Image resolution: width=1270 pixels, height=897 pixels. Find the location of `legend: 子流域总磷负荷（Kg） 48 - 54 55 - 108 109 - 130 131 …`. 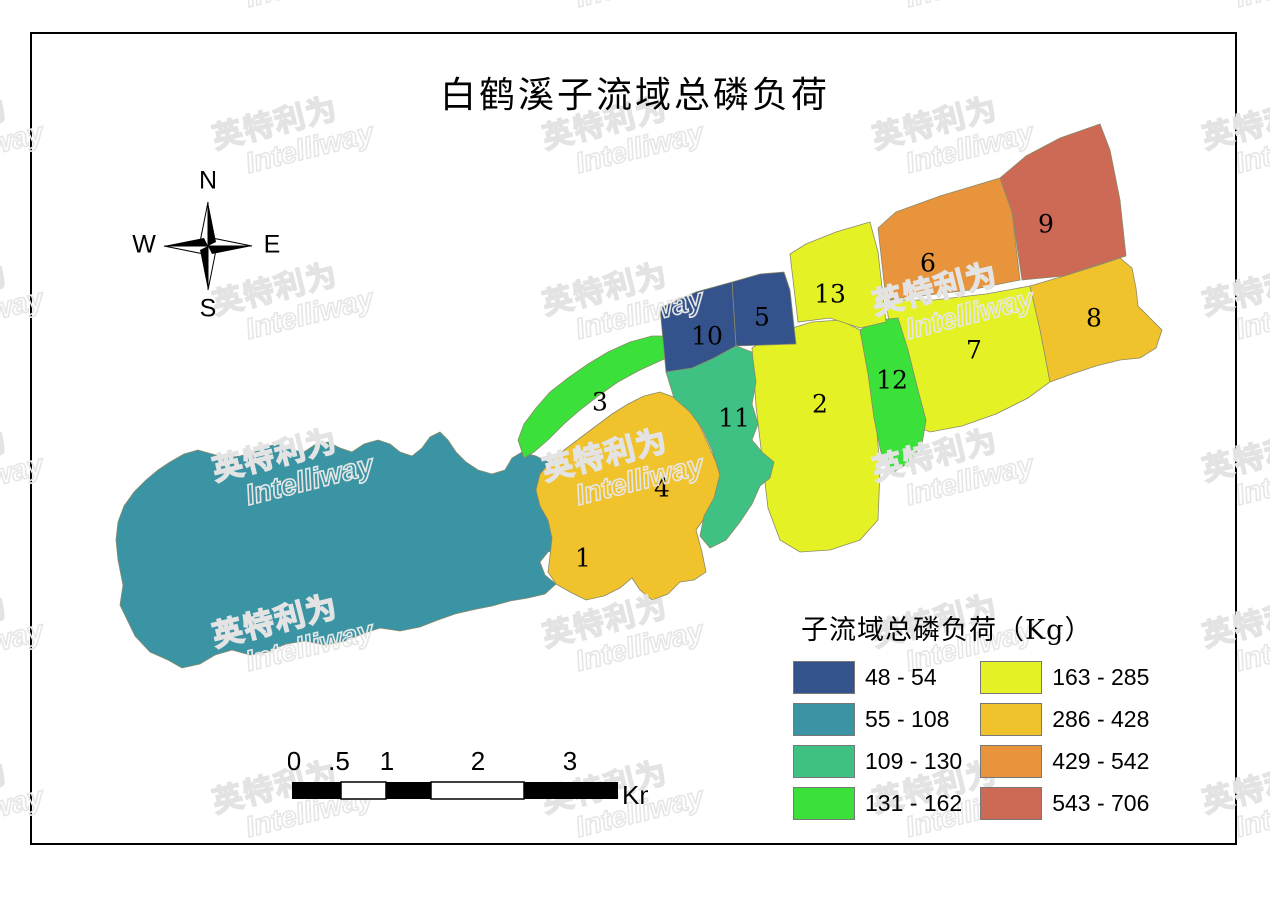

legend: 子流域总磷负荷（Kg） 48 - 54 55 - 108 109 - 130 131 … is located at coordinates (971, 714).